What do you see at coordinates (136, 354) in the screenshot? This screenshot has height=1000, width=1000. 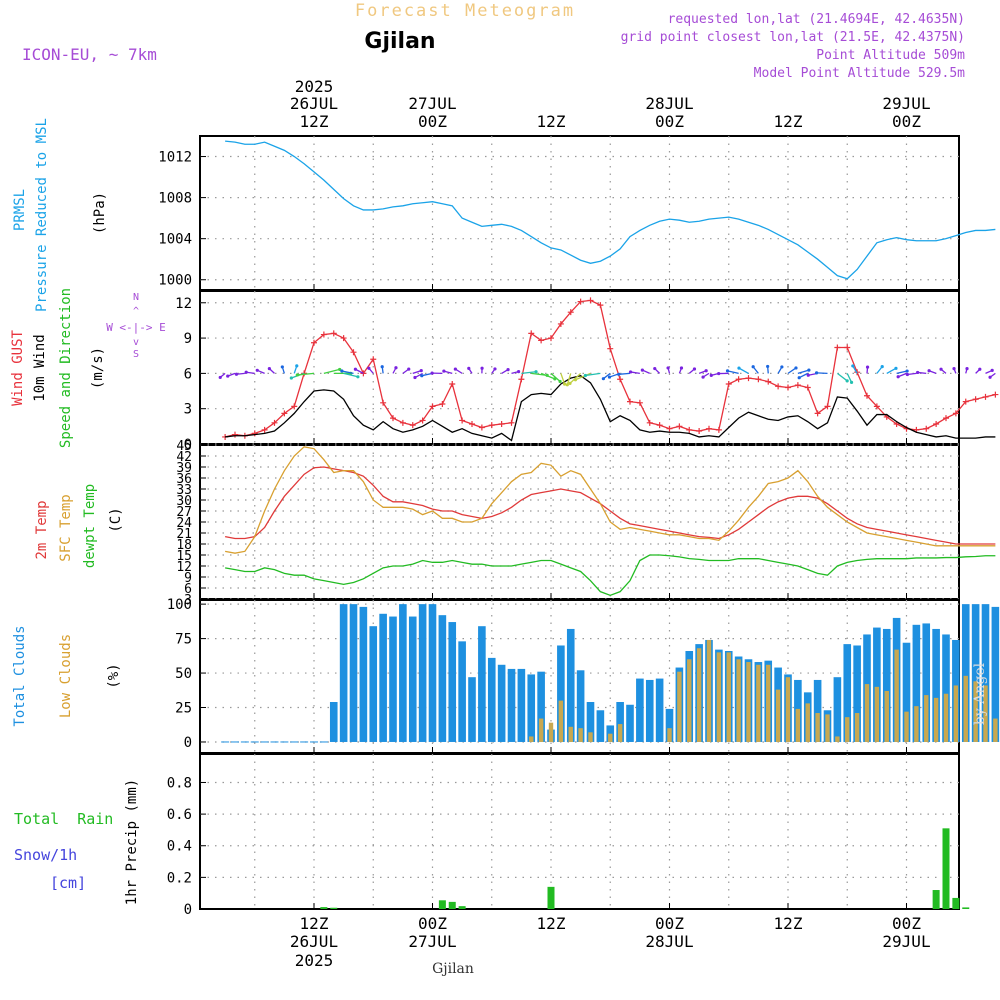 I see `compass-s: S` at bounding box center [136, 354].